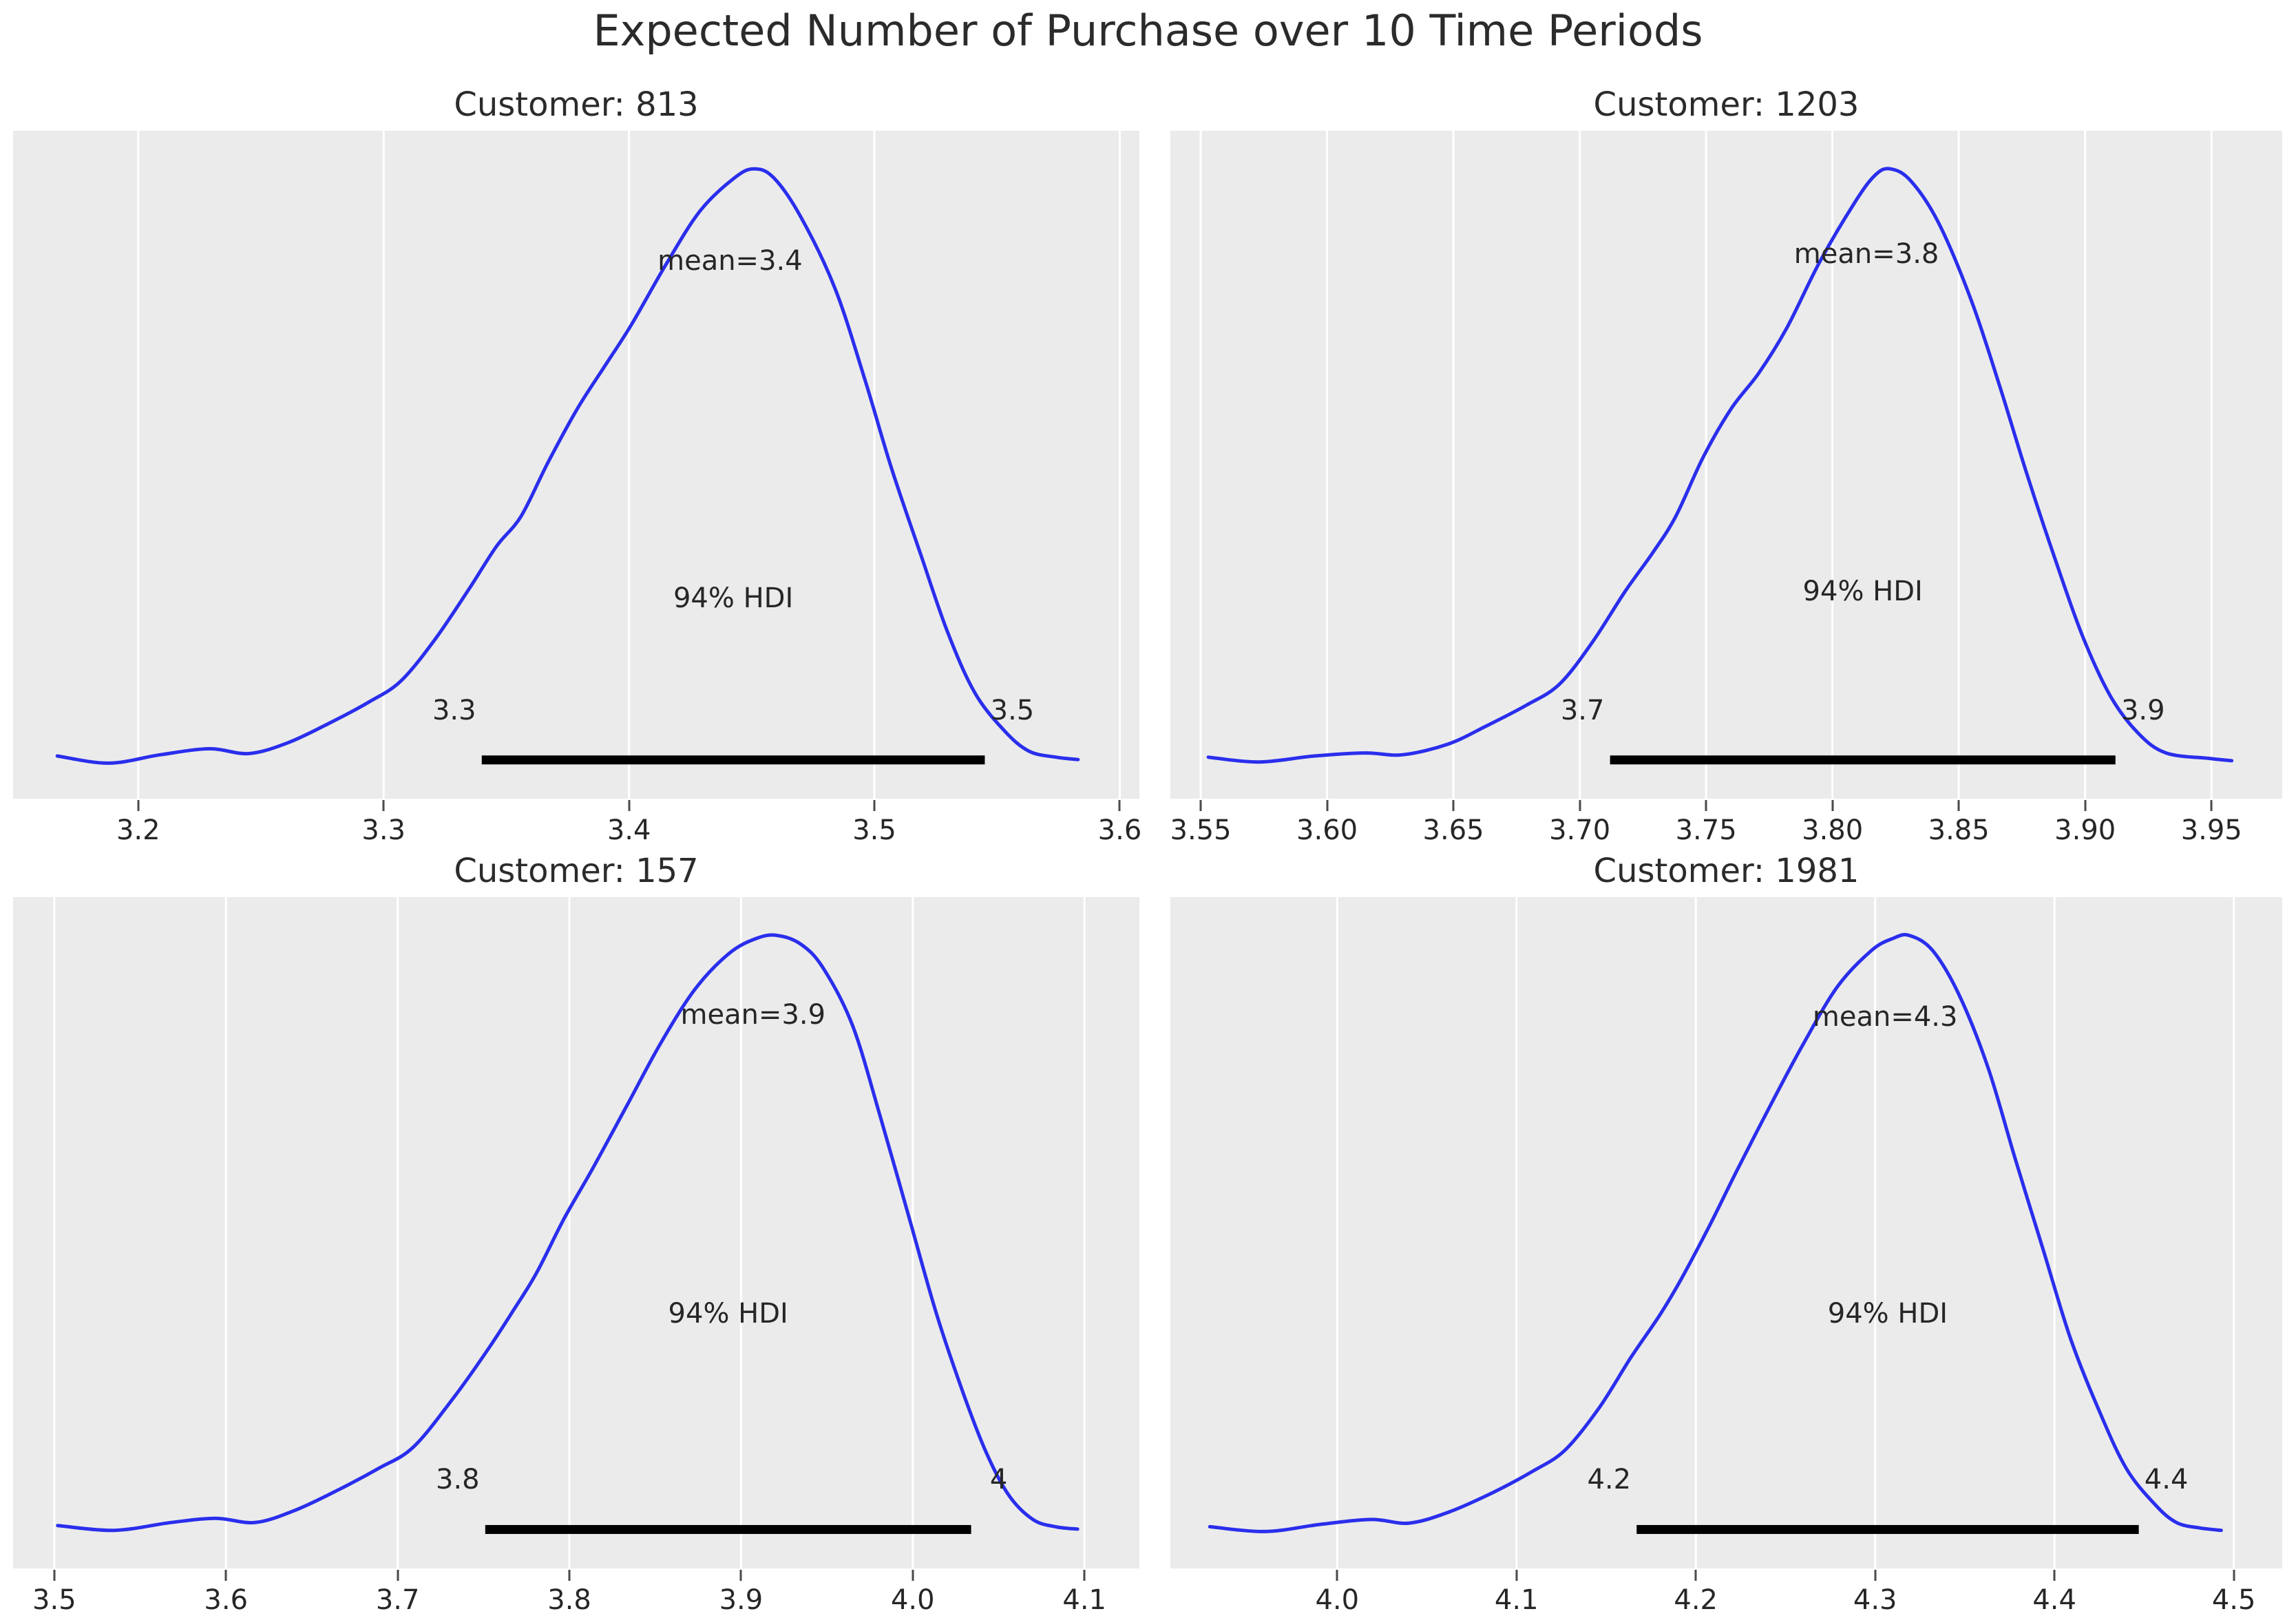 The height and width of the screenshot is (1618, 2296). I want to click on x-tick-label: 3.90, so click(2085, 830).